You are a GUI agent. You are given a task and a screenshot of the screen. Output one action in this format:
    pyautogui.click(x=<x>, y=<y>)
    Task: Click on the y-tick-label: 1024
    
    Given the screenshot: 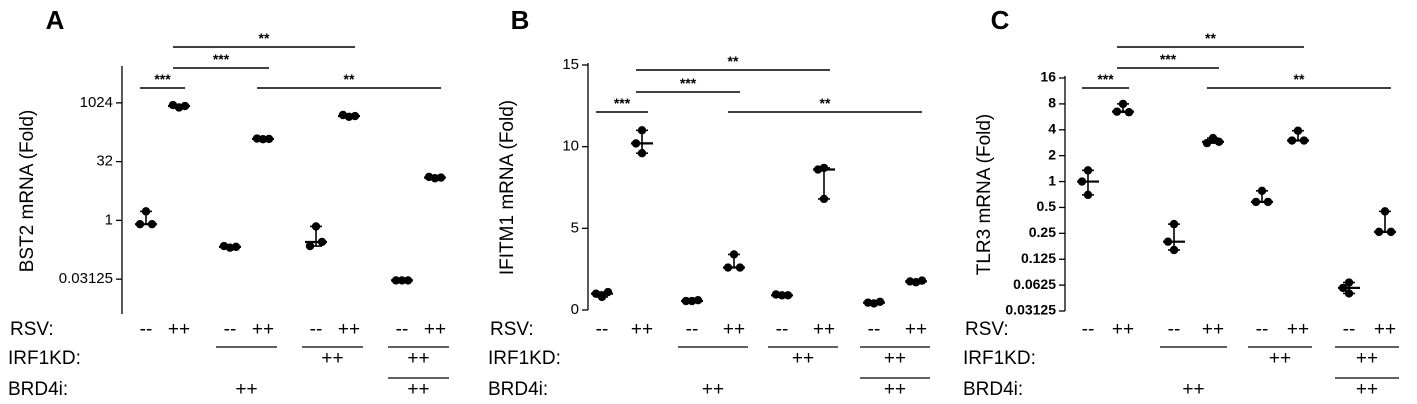 What is the action you would take?
    pyautogui.click(x=96, y=102)
    